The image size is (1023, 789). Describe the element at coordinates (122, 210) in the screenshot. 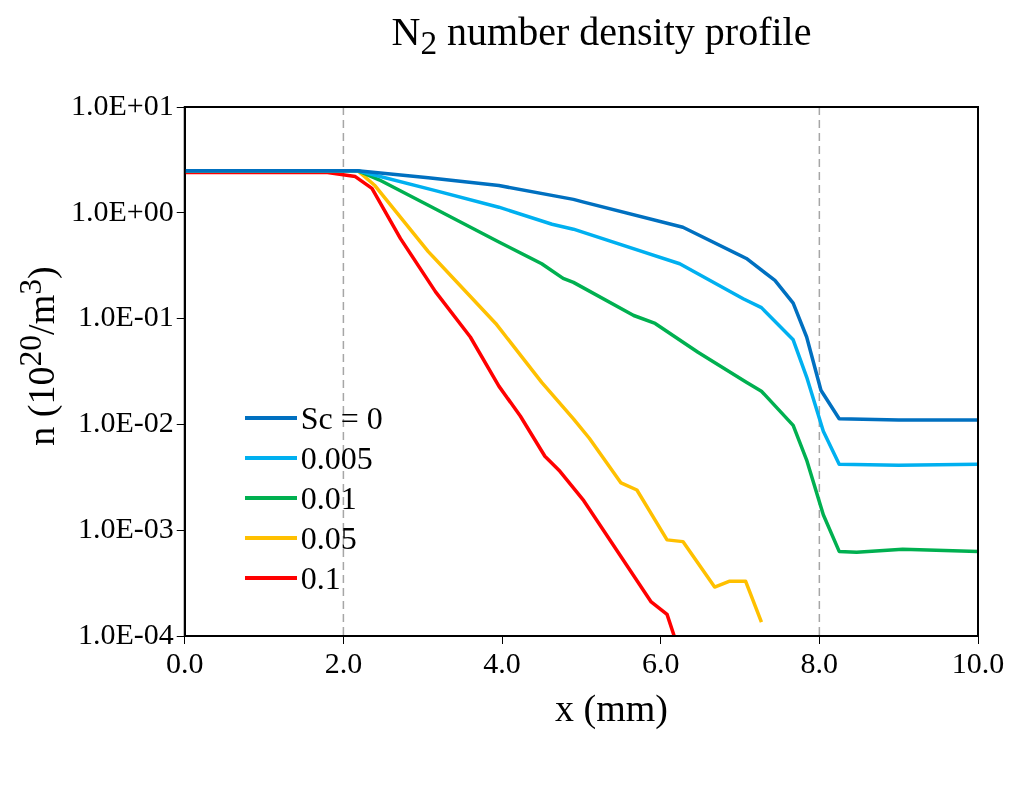

I see `y-tick-label: 1.0E+00` at that location.